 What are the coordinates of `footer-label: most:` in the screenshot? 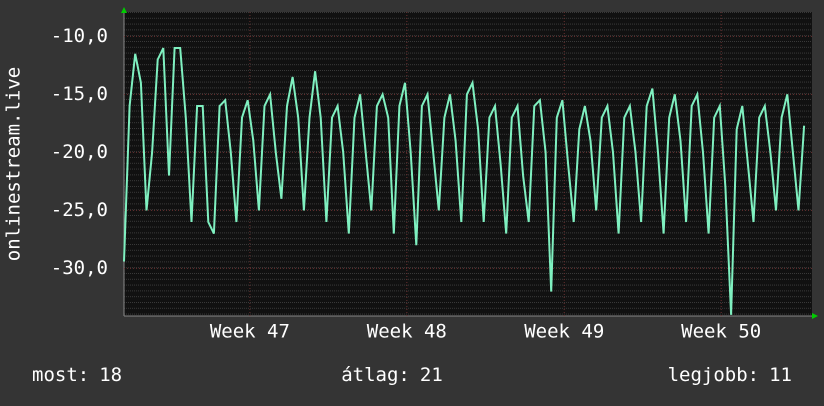 It's located at (60, 375).